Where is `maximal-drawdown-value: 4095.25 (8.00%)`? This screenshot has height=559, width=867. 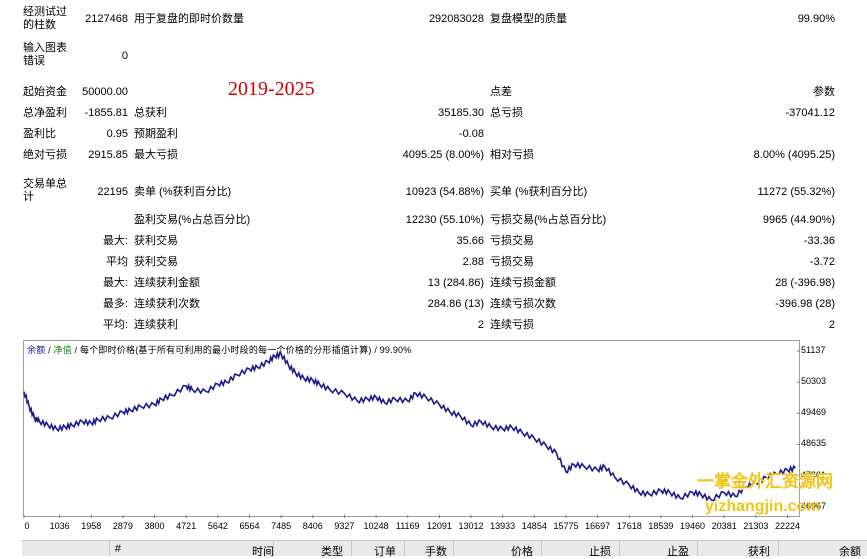 maximal-drawdown-value: 4095.25 (8.00%) is located at coordinates (443, 155).